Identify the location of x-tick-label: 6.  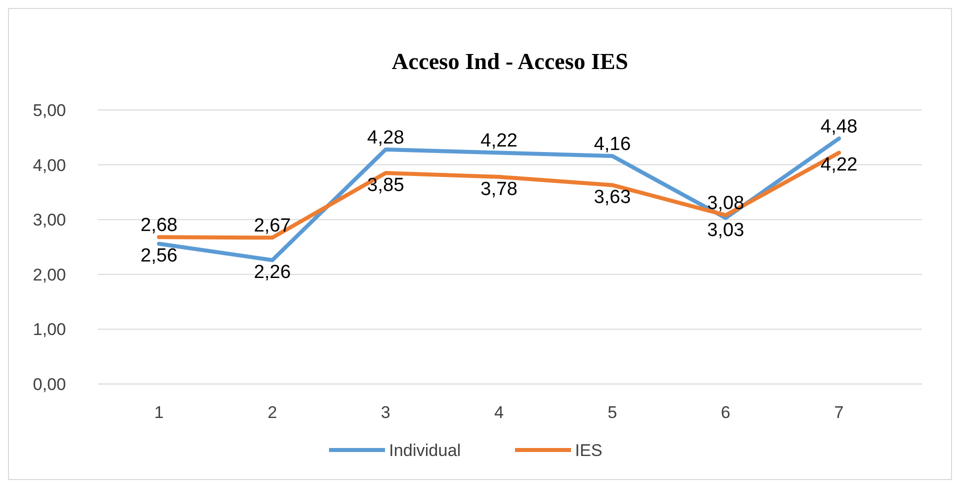
(725, 412).